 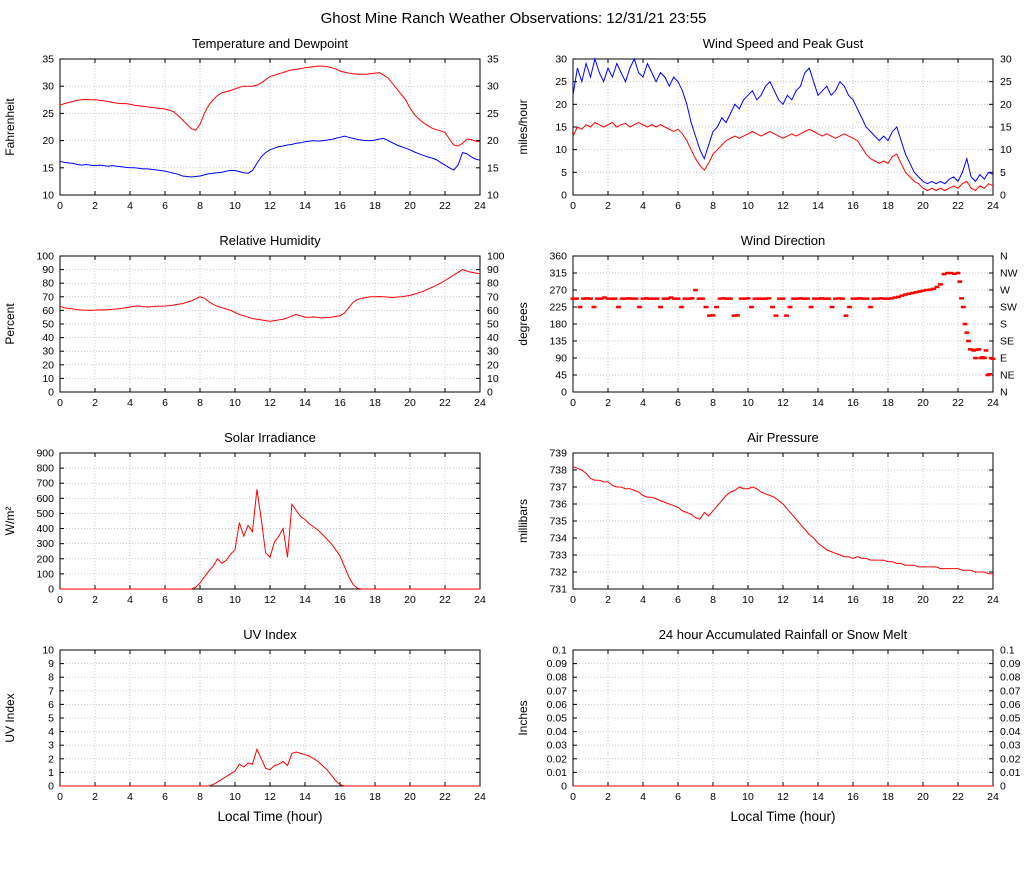 I want to click on svg-text: UV Index, so click(x=10, y=717).